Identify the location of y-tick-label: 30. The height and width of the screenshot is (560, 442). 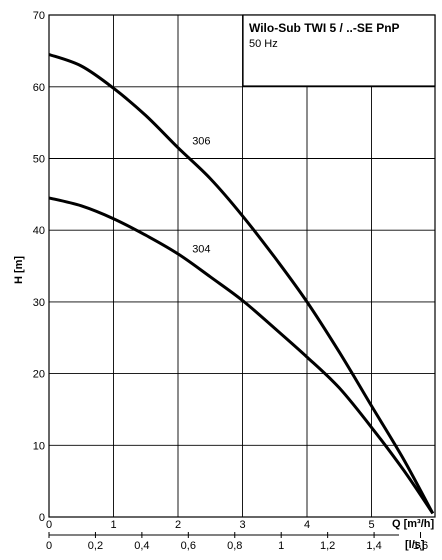
(39, 303).